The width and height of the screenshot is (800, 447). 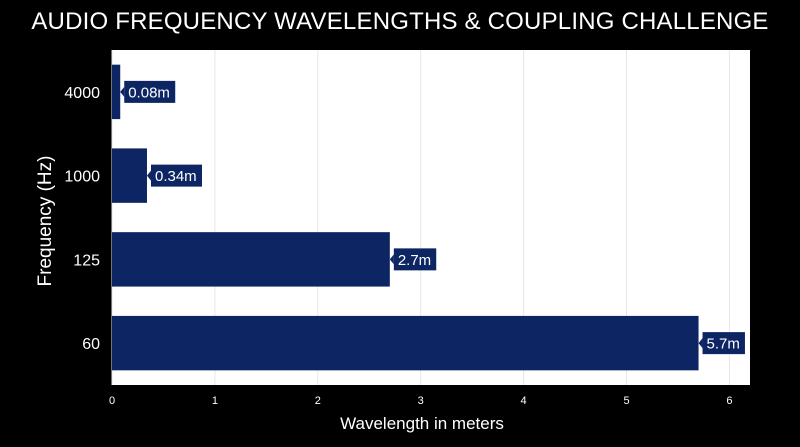 What do you see at coordinates (82, 177) in the screenshot?
I see `y-tick-label: 1000` at bounding box center [82, 177].